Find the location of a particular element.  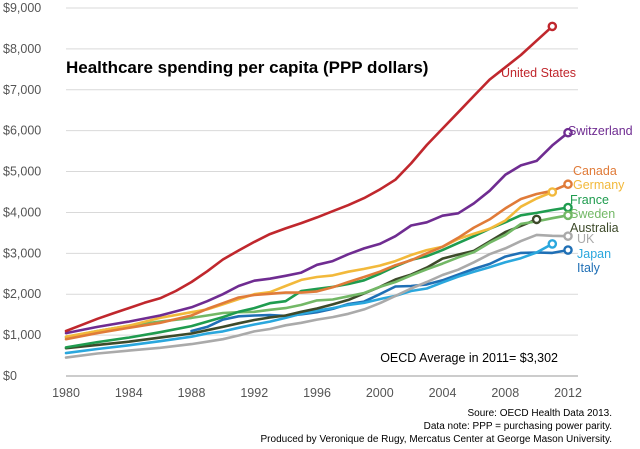

series-label-switzerland: Switzerland is located at coordinates (600, 131).